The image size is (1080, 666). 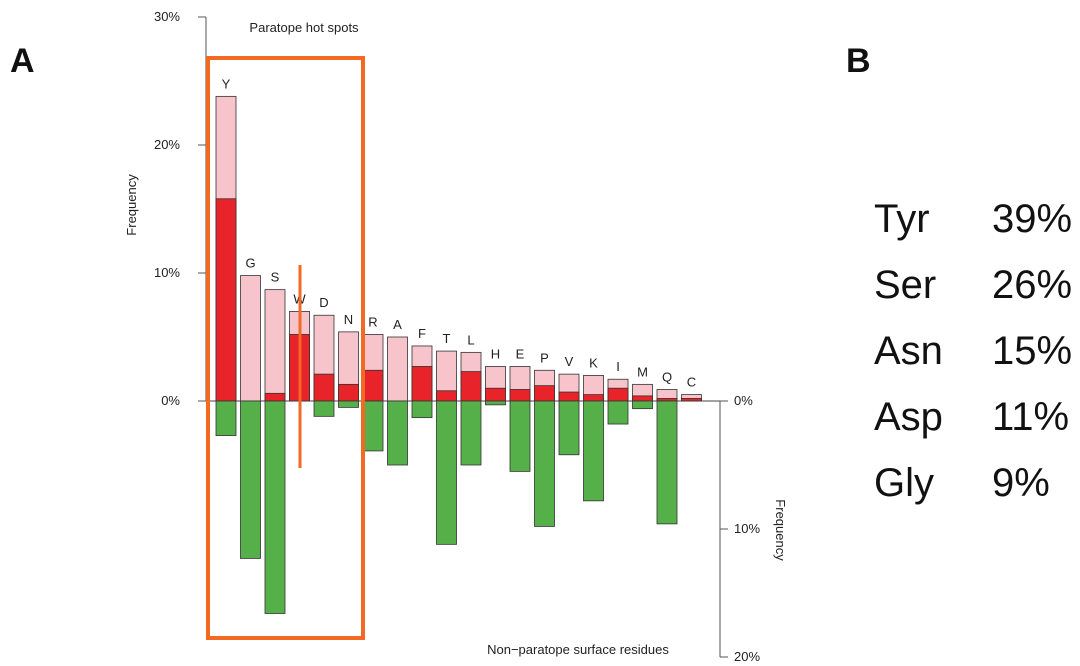 What do you see at coordinates (618, 394) in the screenshot?
I see `bar-hotspot-I` at bounding box center [618, 394].